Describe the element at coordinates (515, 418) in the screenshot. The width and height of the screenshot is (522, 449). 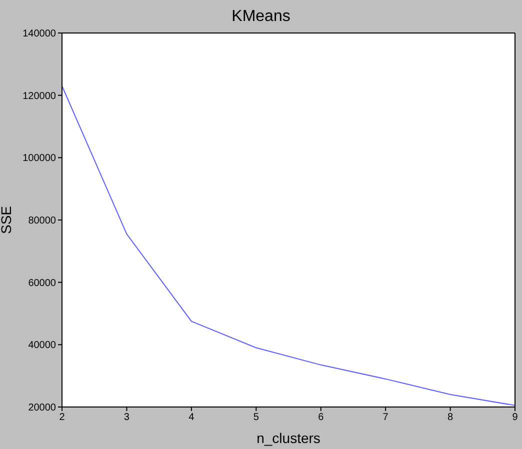
I see `x-tick-label: 9` at that location.